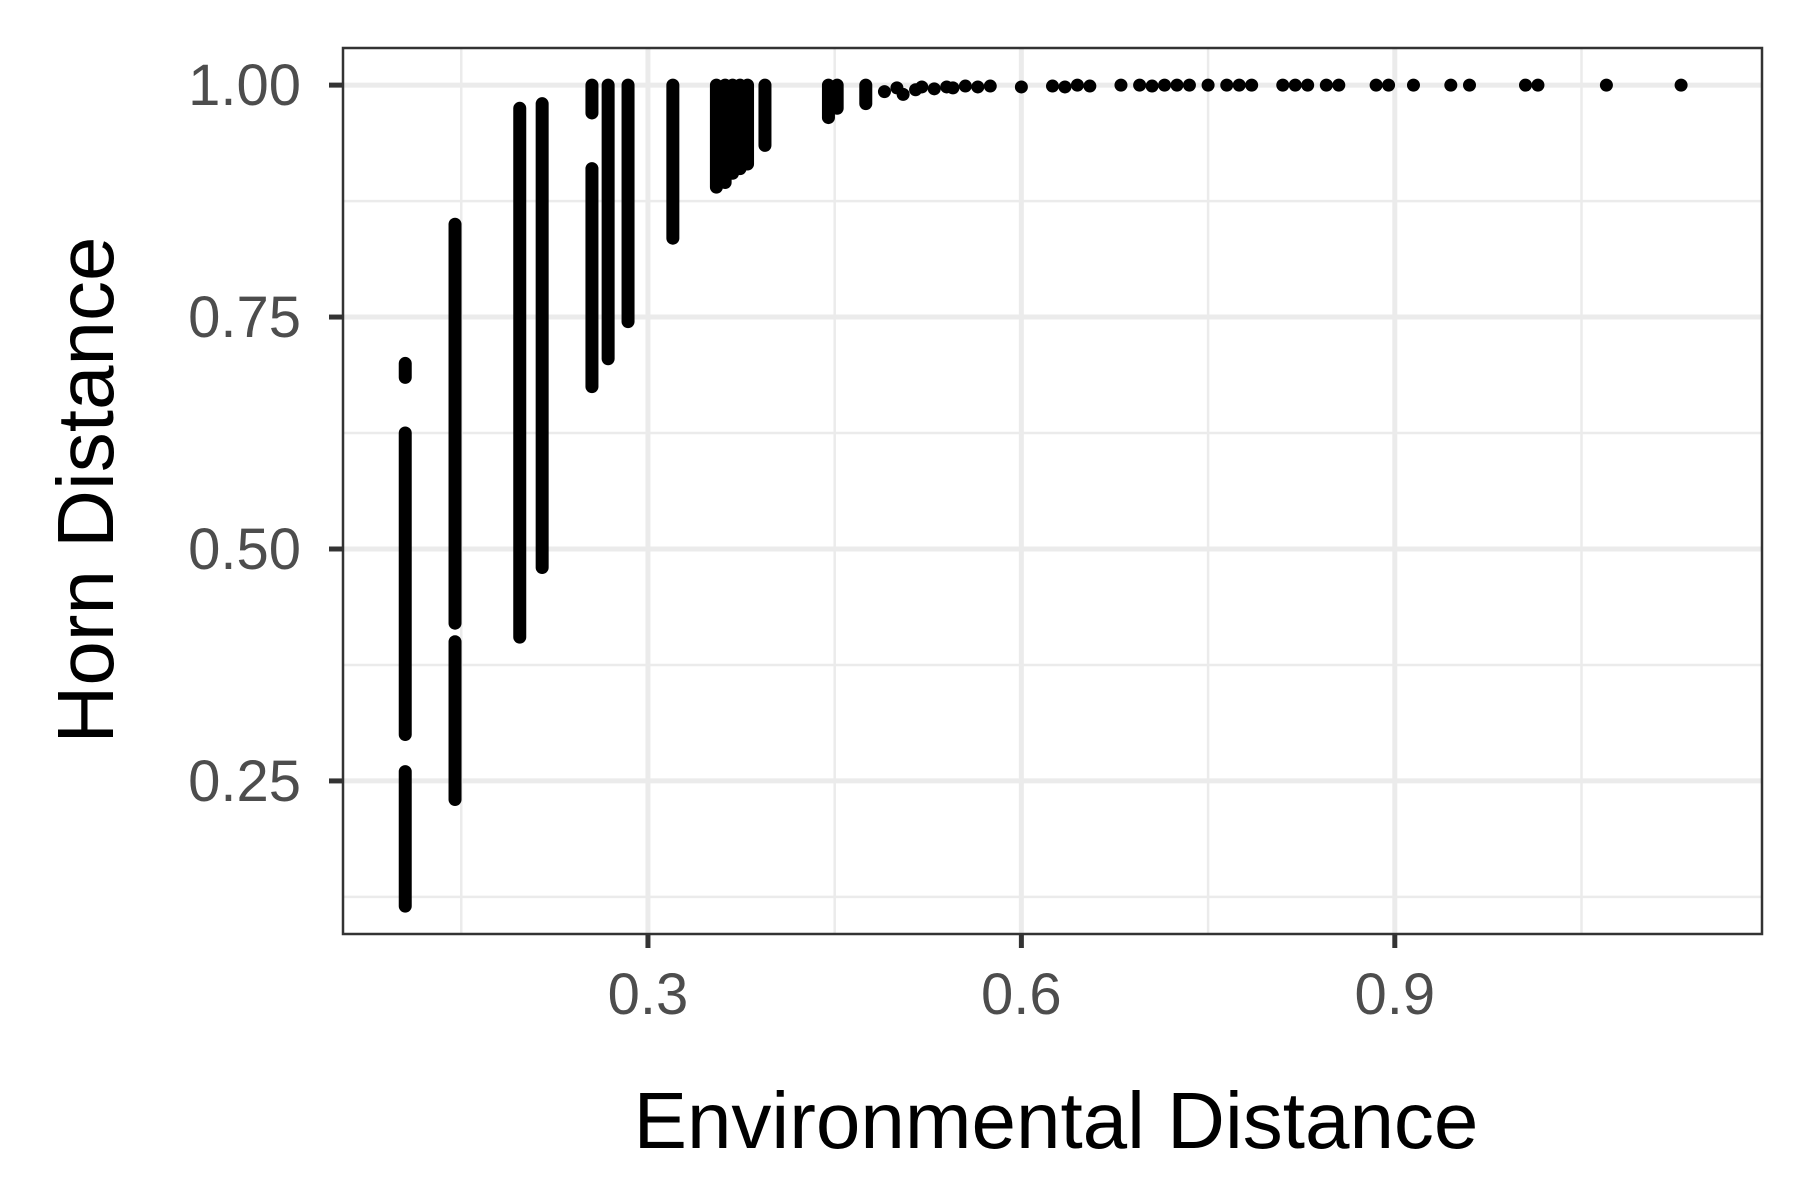  I want to click on y-tick-label: 1.00, so click(244, 85).